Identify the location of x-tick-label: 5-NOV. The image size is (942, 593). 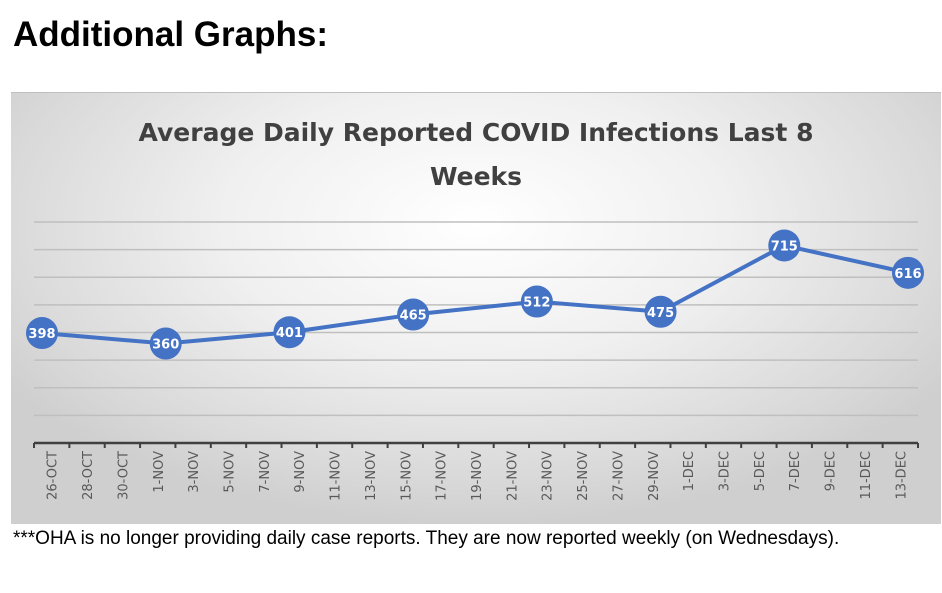
(229, 472).